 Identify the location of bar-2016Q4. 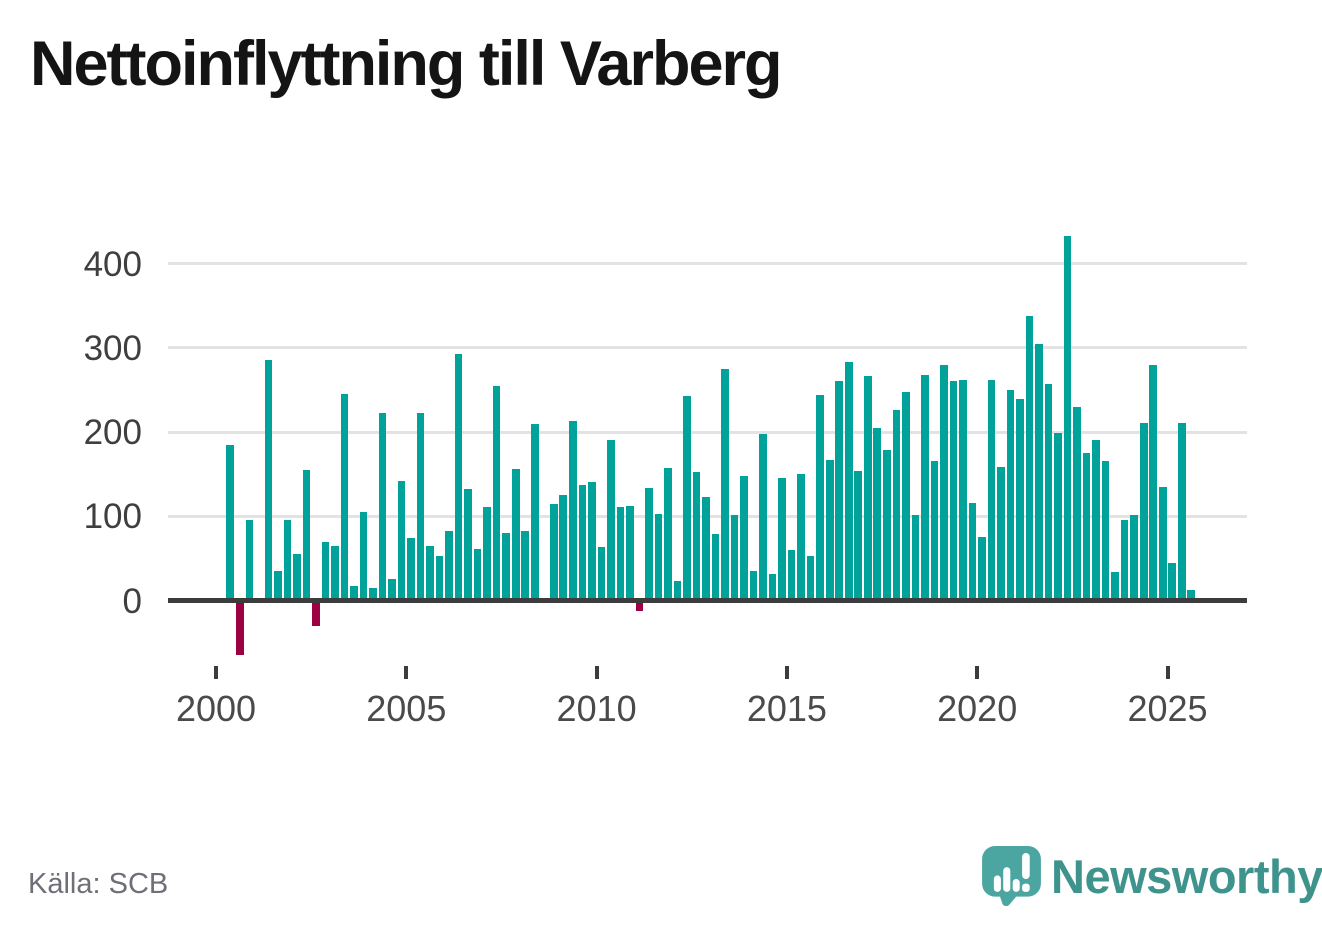
(858, 535).